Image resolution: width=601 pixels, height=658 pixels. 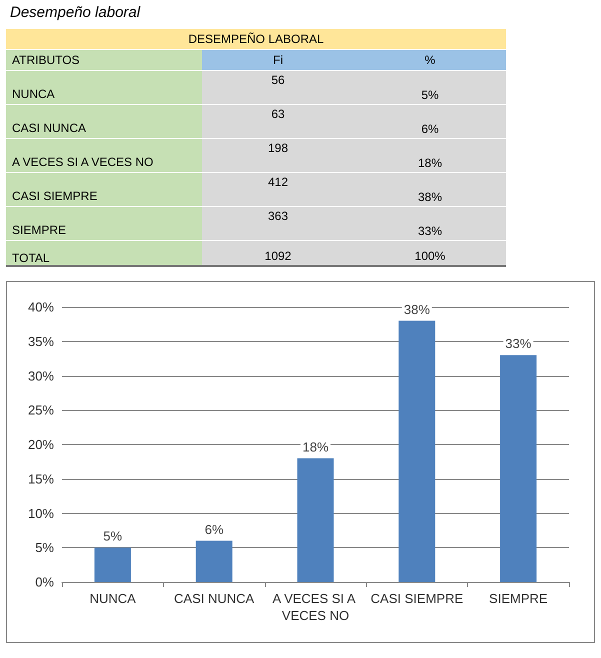 I want to click on y-tick-label: 20%, so click(x=41, y=444).